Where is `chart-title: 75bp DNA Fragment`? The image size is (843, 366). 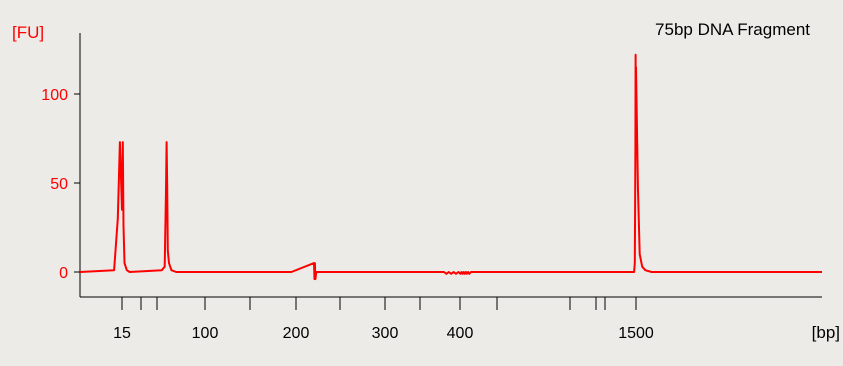
chart-title: 75bp DNA Fragment is located at coordinates (732, 29).